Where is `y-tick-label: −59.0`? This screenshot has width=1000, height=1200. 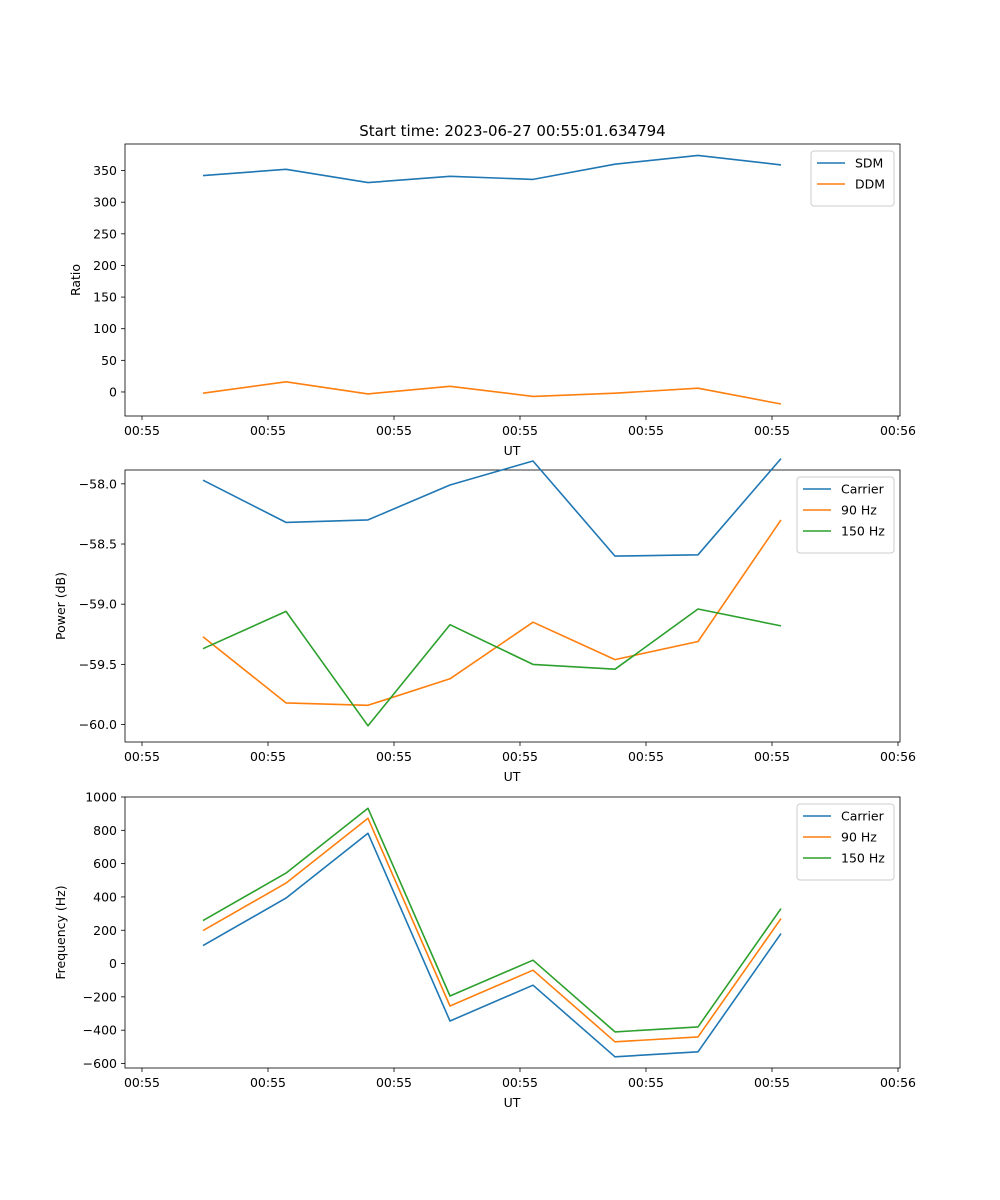 y-tick-label: −59.0 is located at coordinates (98, 604).